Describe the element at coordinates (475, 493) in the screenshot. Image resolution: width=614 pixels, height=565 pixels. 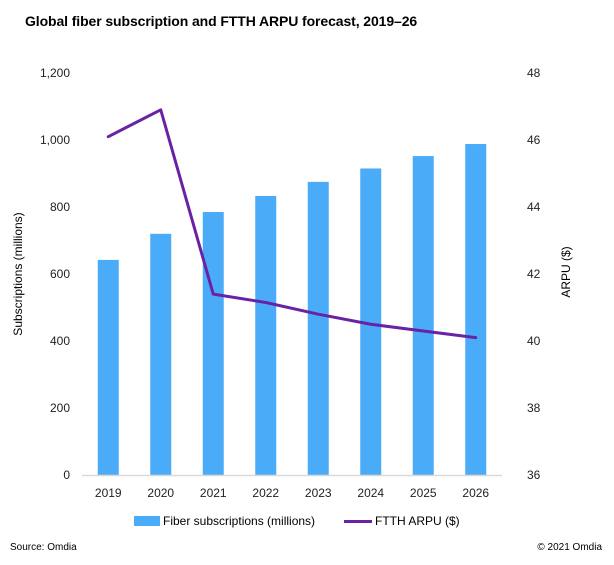
I see `x-axis-tick-label: 2026` at that location.